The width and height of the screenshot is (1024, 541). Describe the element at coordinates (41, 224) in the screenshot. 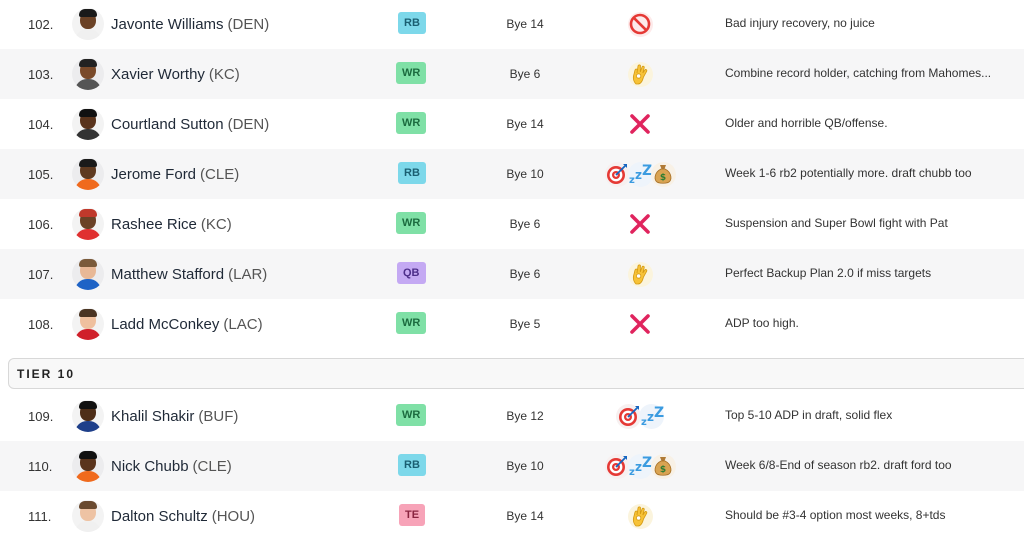

I see `player-rank: 106.` at that location.